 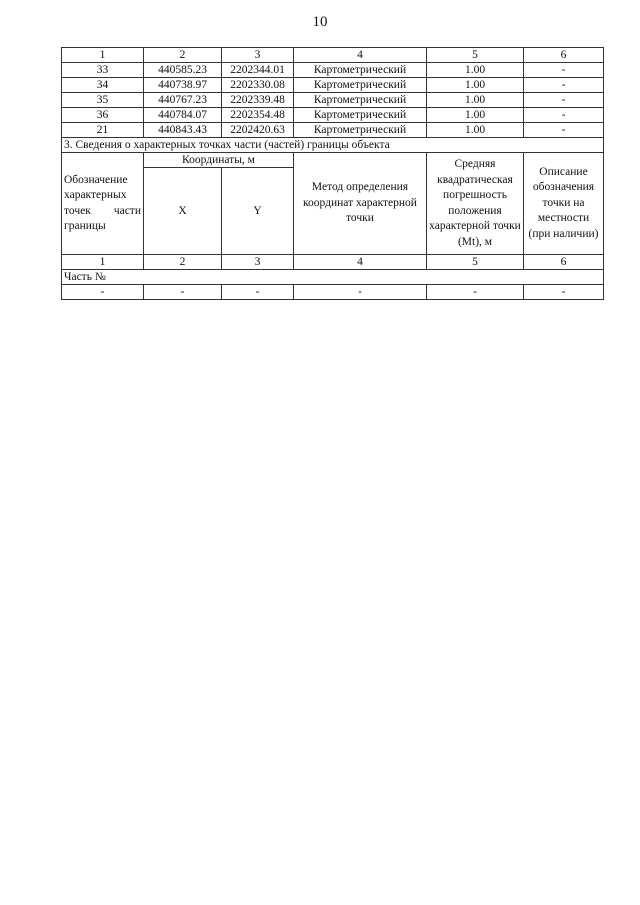 What do you see at coordinates (102, 85) in the screenshot?
I see `cell: 34` at bounding box center [102, 85].